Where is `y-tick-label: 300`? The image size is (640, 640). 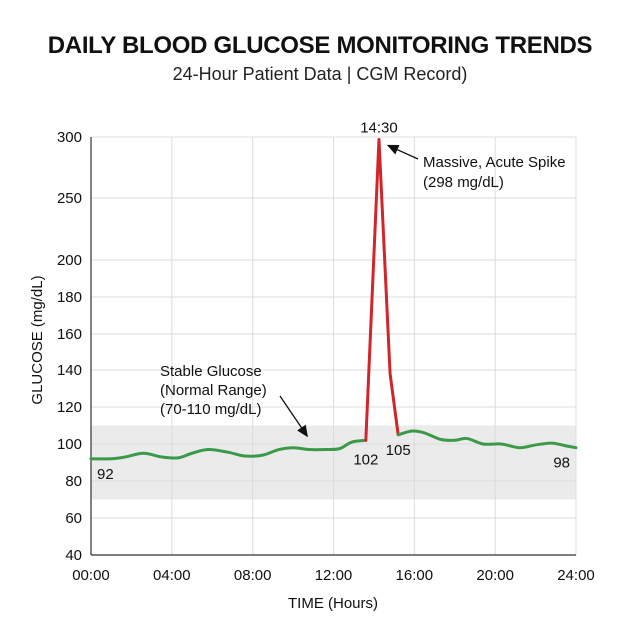 y-tick-label: 300 is located at coordinates (69, 137).